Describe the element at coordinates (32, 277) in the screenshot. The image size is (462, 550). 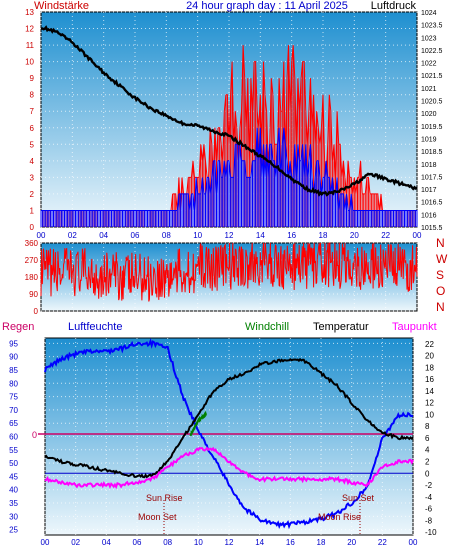
I see `direction-tick-label: 180` at that location.